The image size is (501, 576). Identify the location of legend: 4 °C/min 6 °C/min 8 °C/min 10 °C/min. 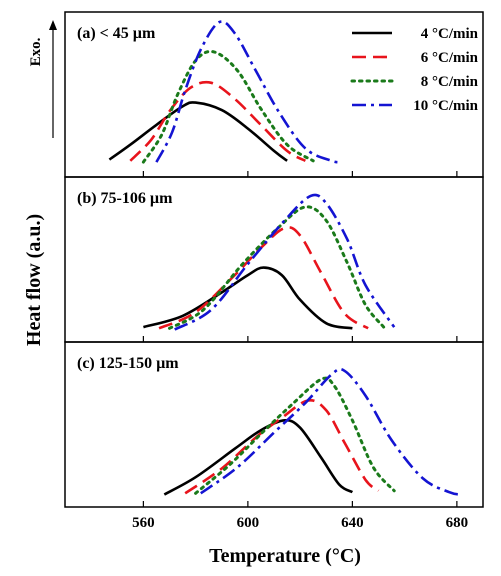
(414, 70).